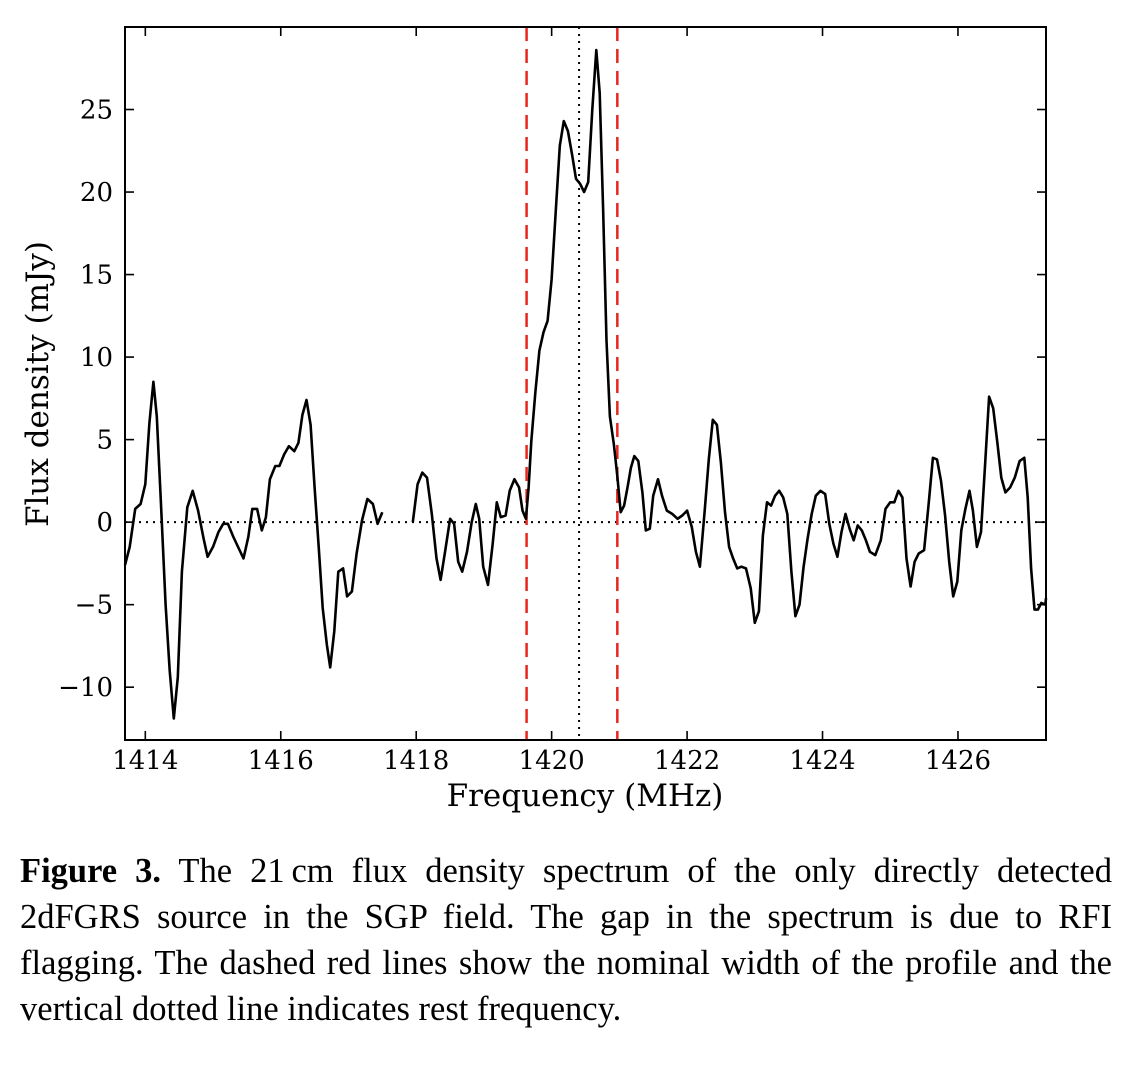  Describe the element at coordinates (85, 688) in the screenshot. I see `y-tick-label: −10` at that location.